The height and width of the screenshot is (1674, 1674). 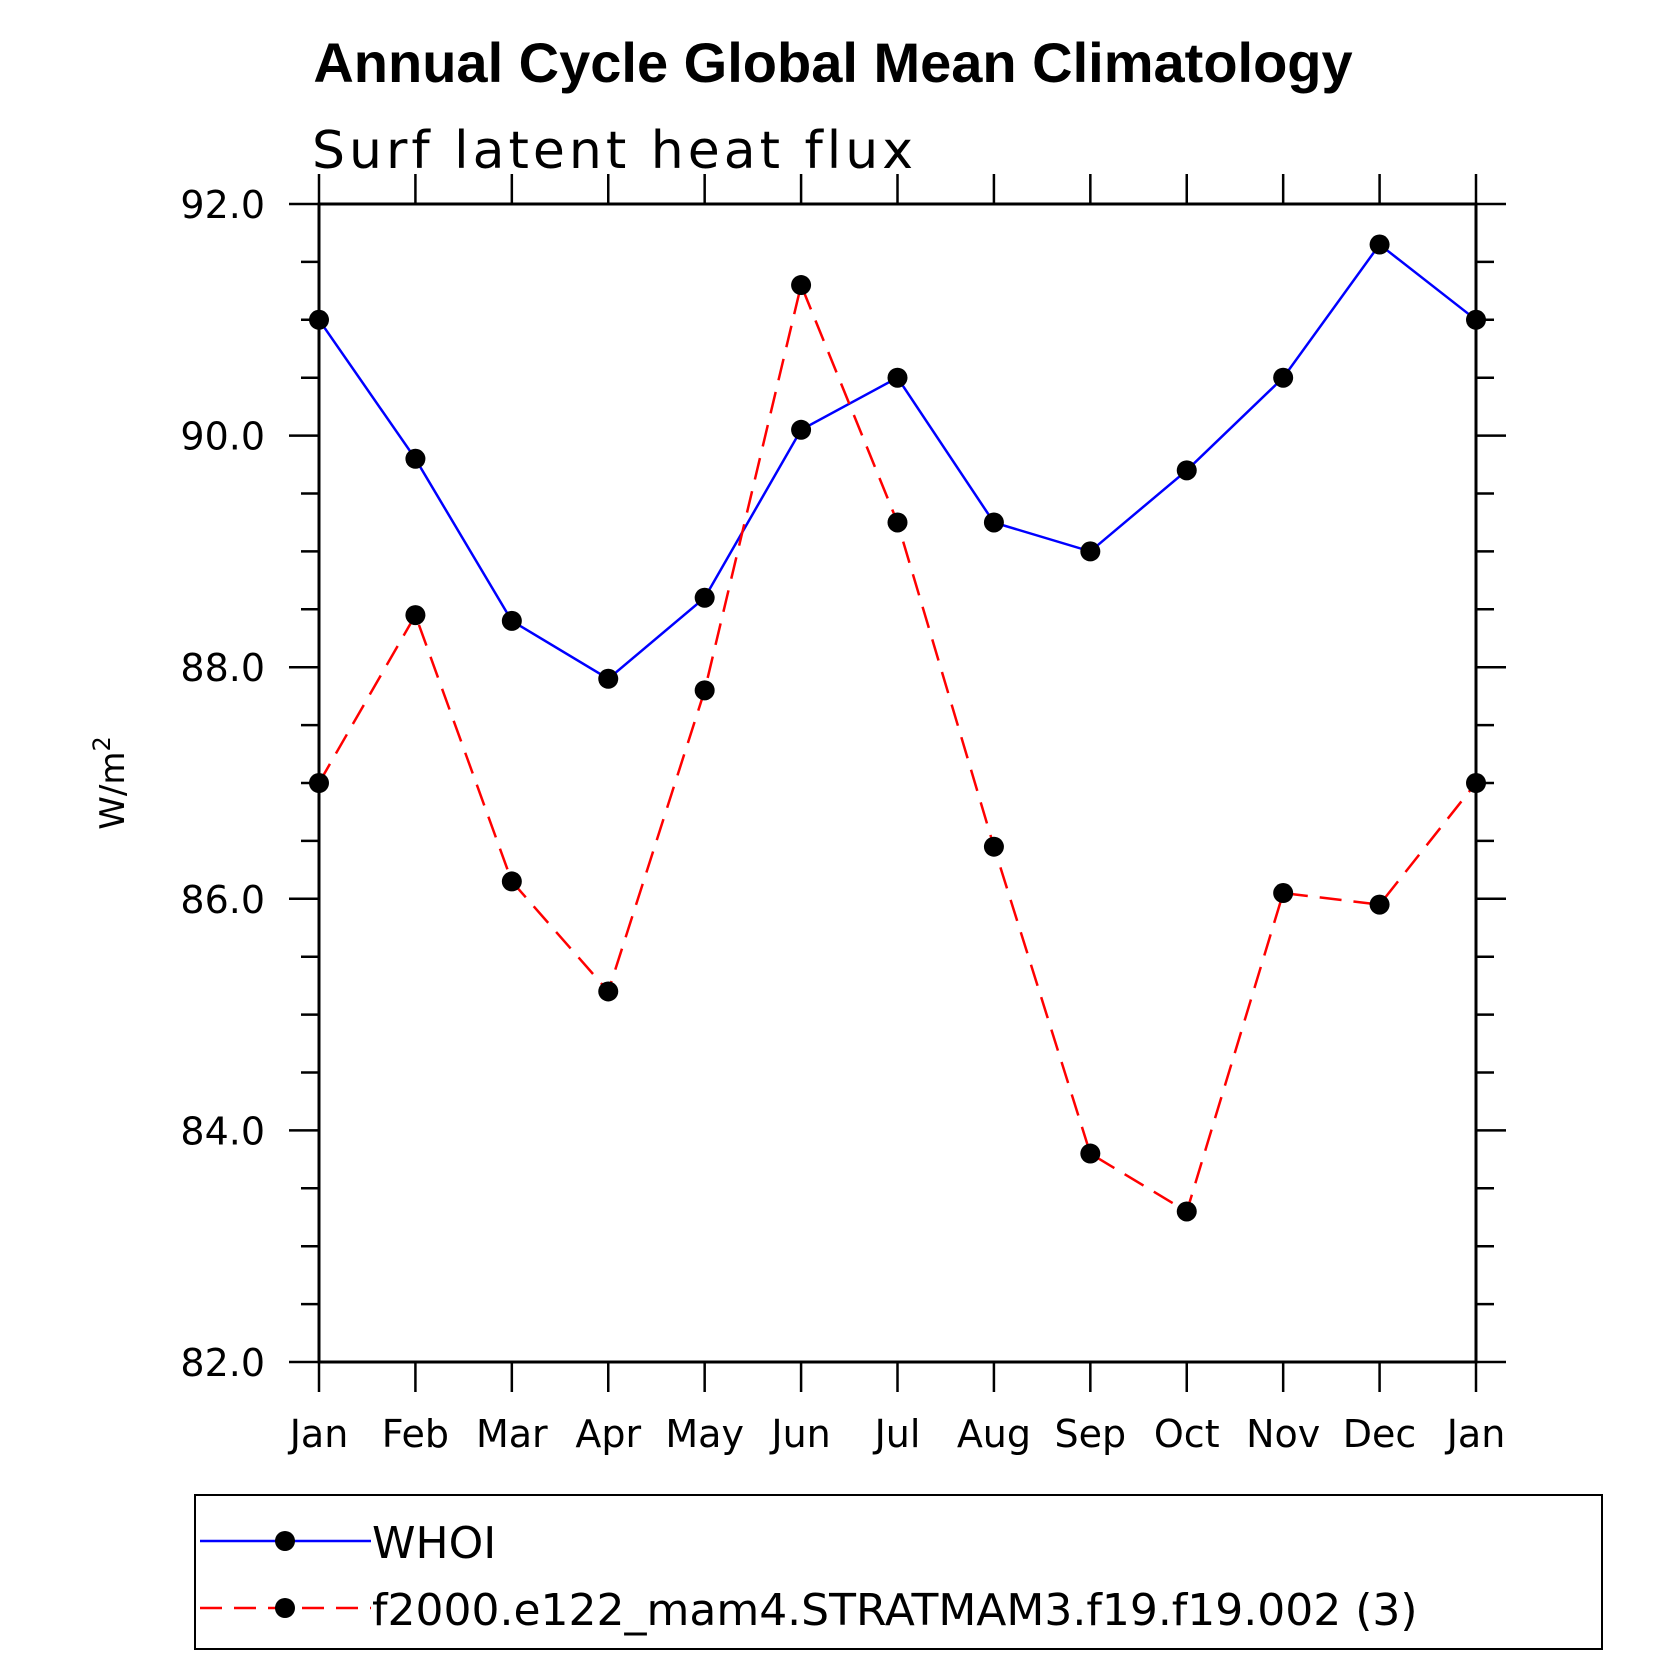 I want to click on x-tick-label: May, so click(x=704, y=1434).